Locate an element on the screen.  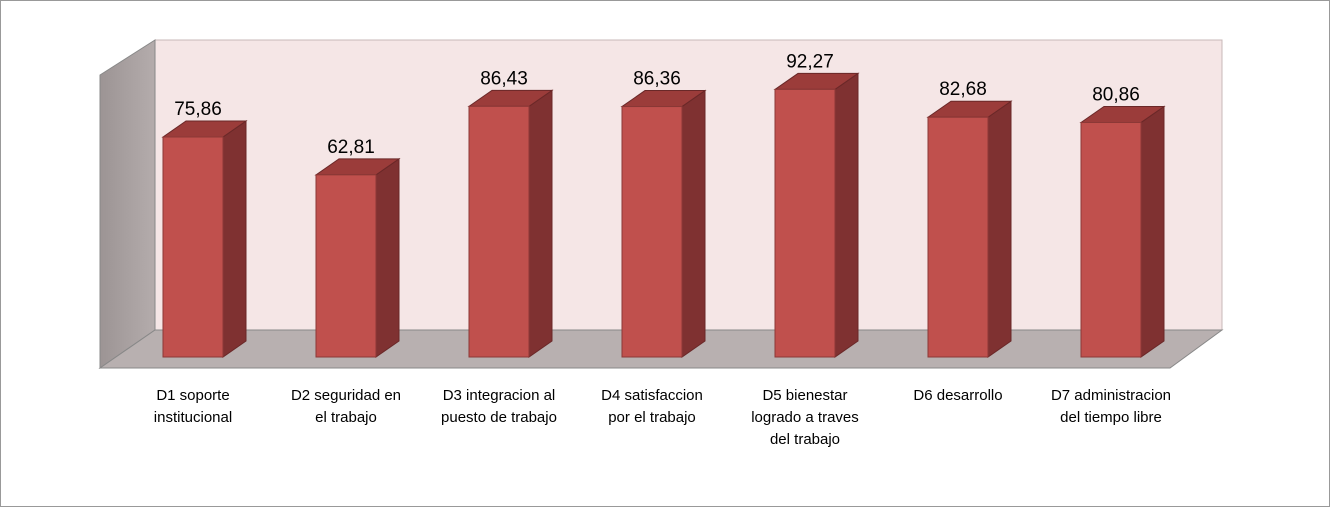
x-tick-label: D7 administracion del tiempo libre is located at coordinates (1111, 406).